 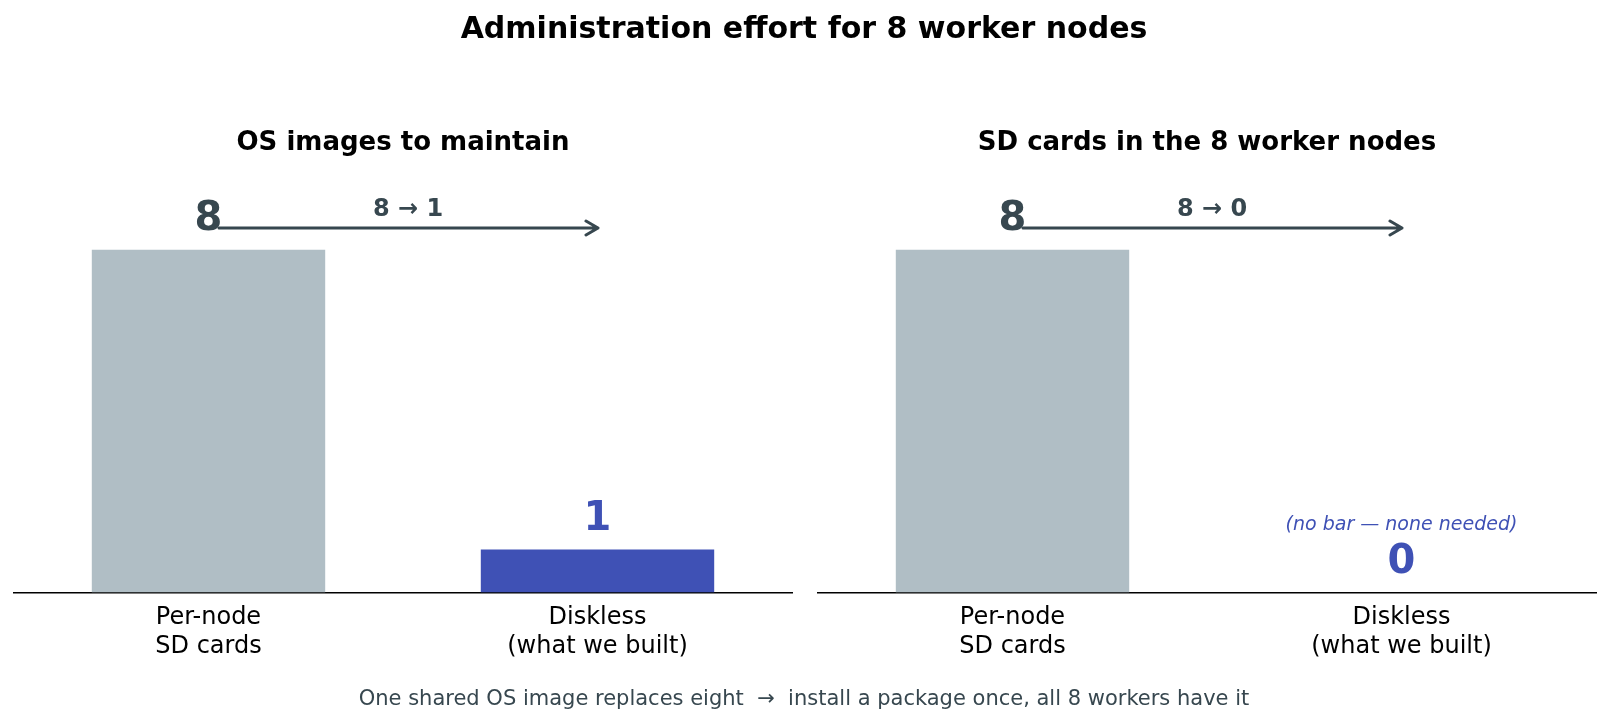 What do you see at coordinates (408, 207) in the screenshot?
I see `text: 8 → 1` at bounding box center [408, 207].